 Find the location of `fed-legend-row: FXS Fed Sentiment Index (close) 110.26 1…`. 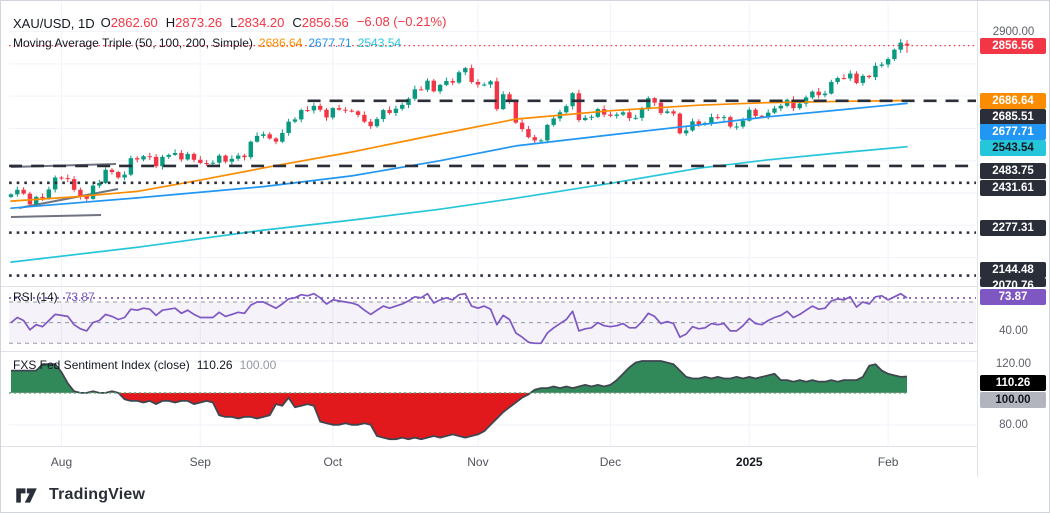

fed-legend-row: FXS Fed Sentiment Index (close) 110.26 1… is located at coordinates (144, 365).